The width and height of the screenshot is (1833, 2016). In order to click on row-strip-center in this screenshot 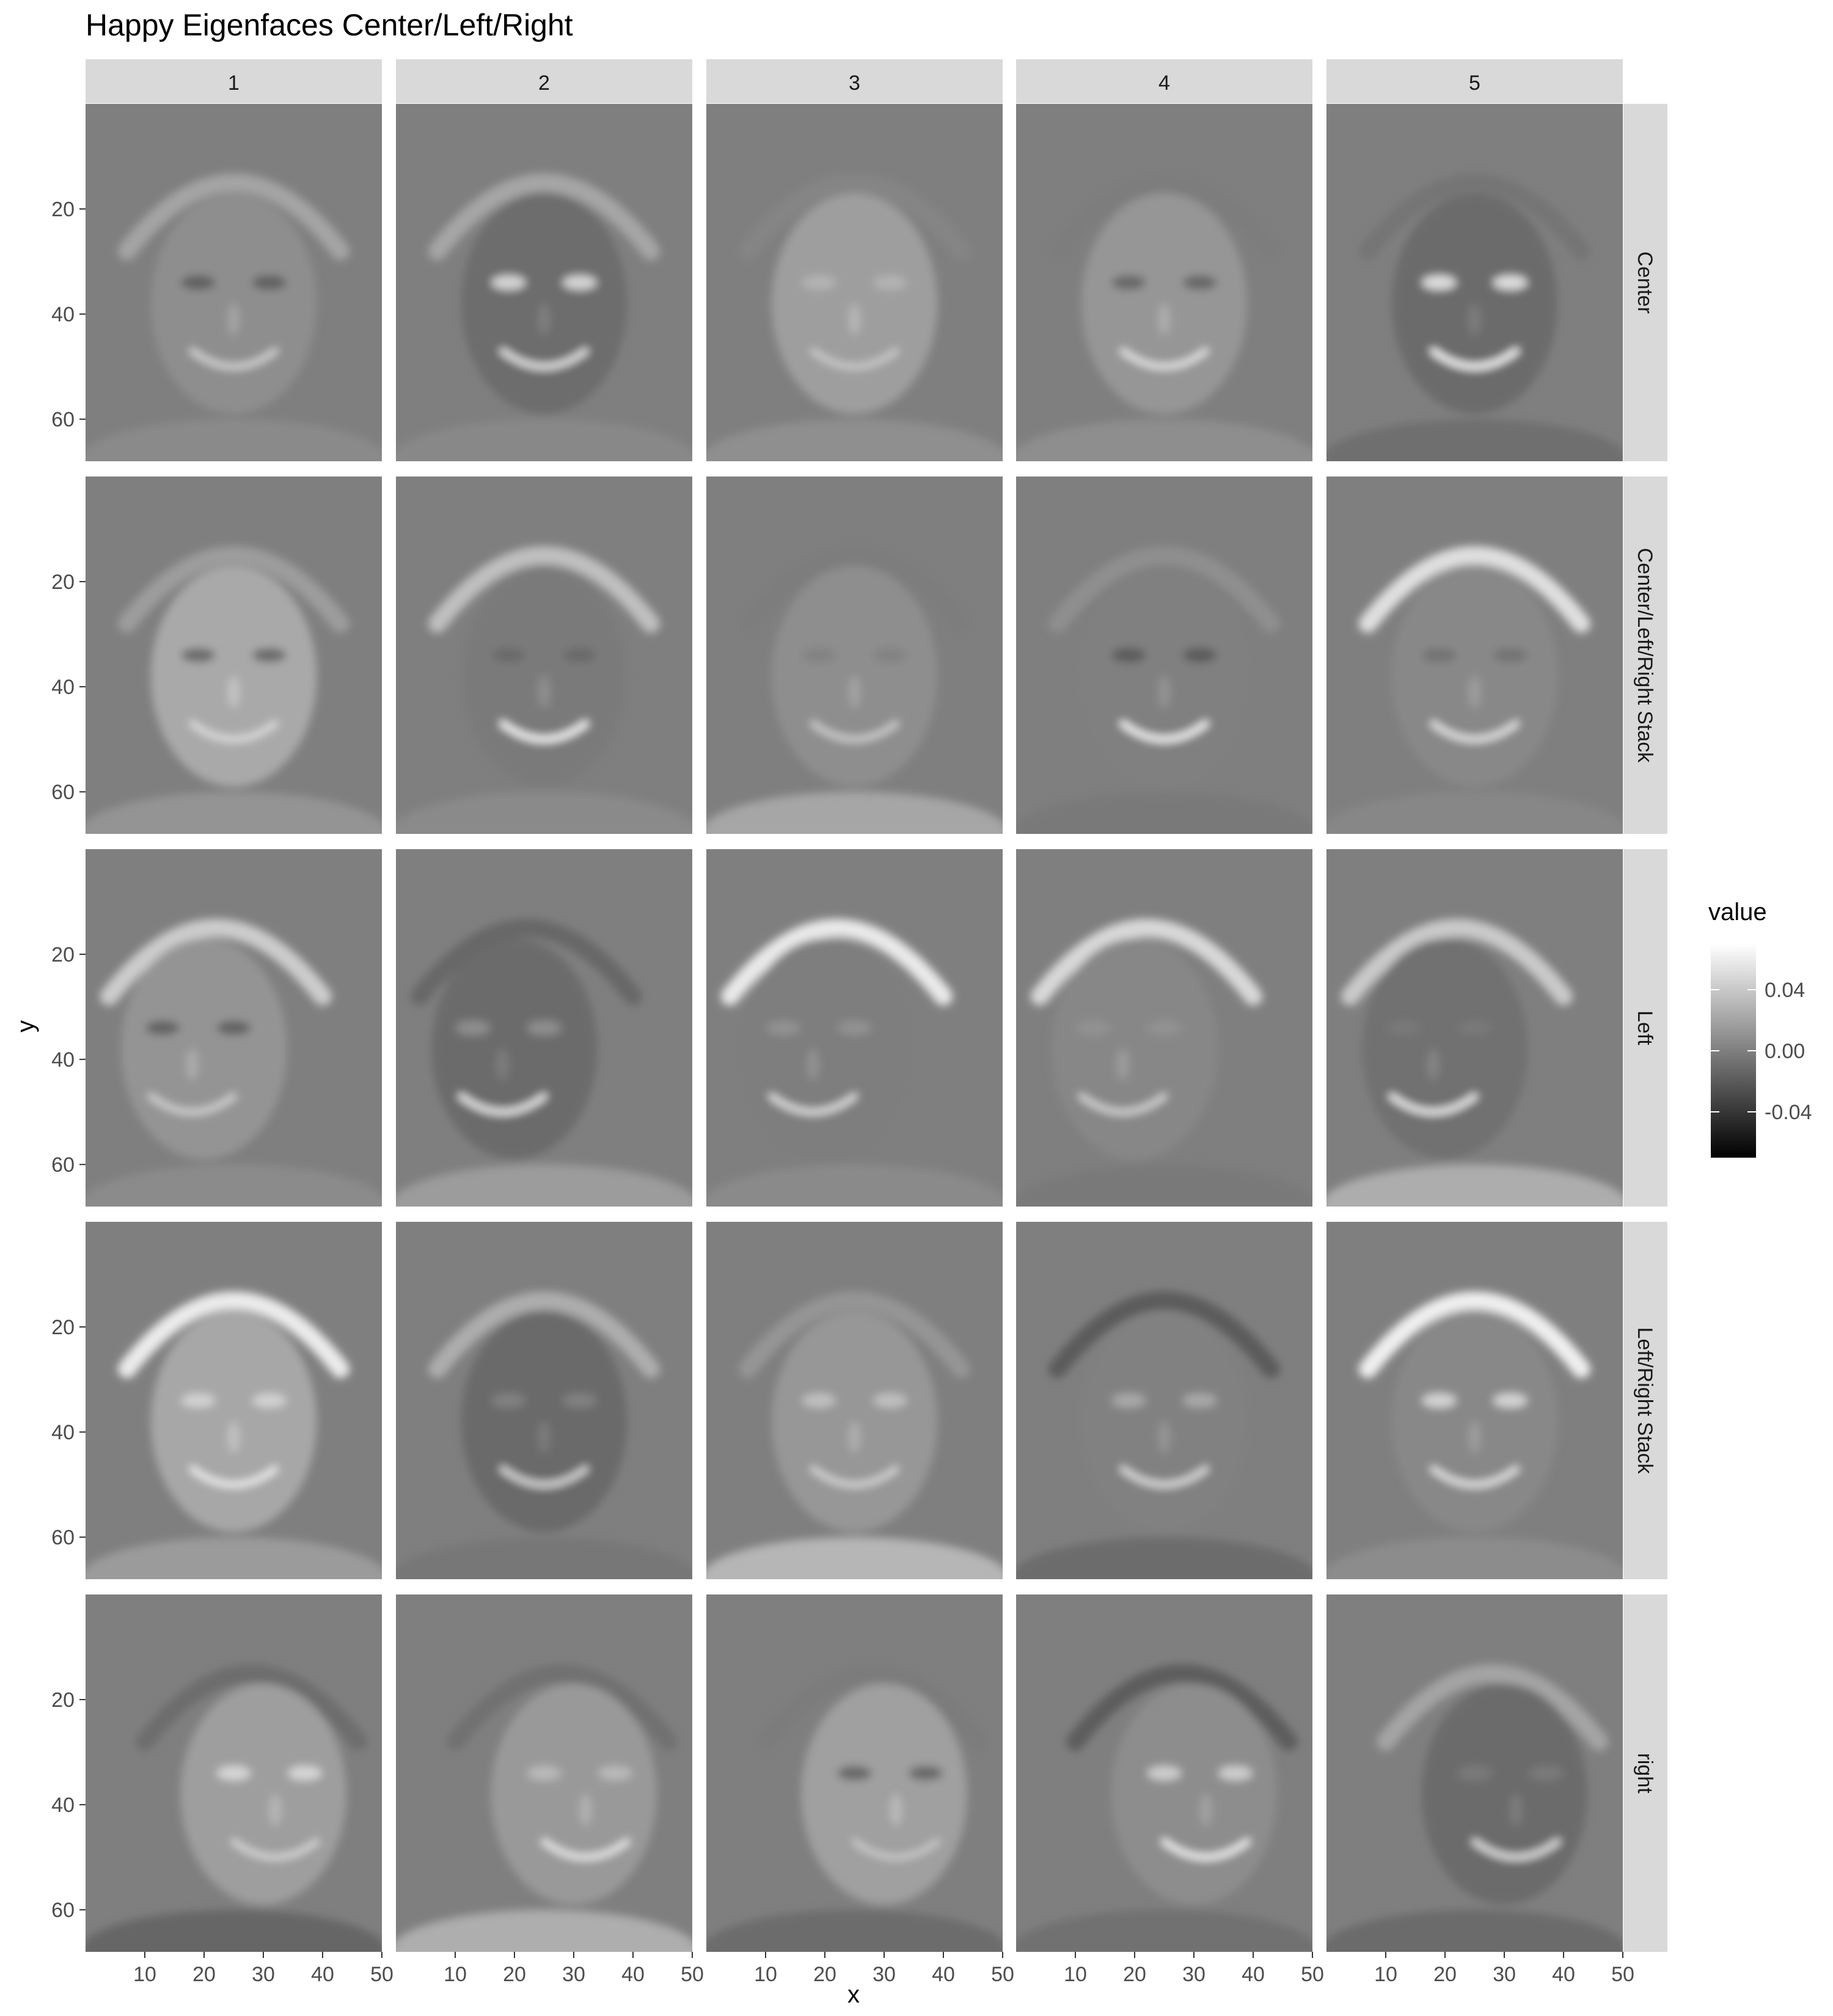, I will do `click(1645, 282)`.